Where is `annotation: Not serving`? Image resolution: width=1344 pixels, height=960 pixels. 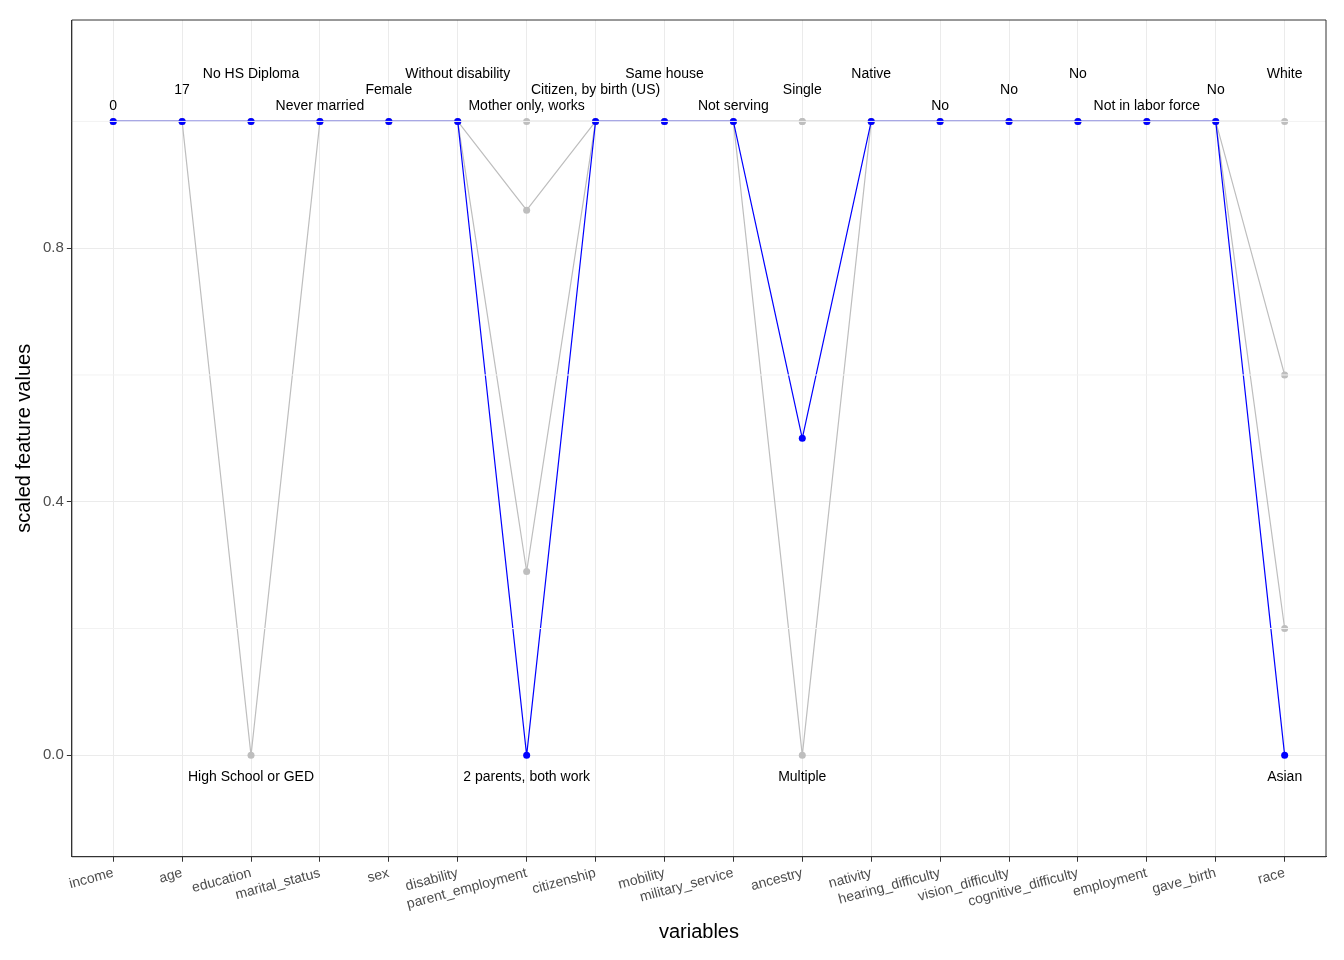
annotation: Not serving is located at coordinates (733, 105).